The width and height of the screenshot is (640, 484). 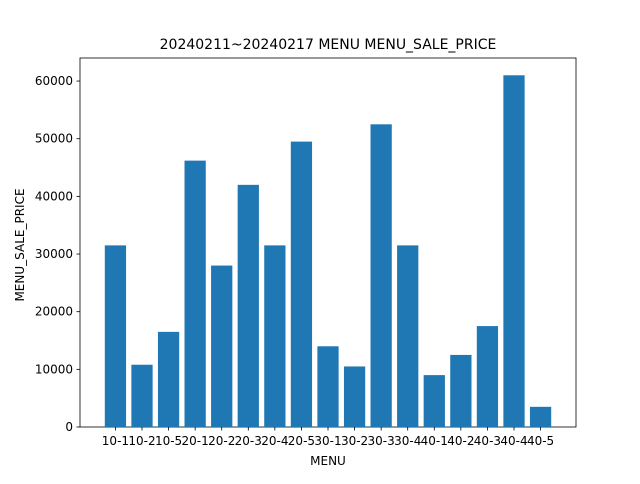 I want to click on y-tick-label: 40000, so click(x=54, y=196).